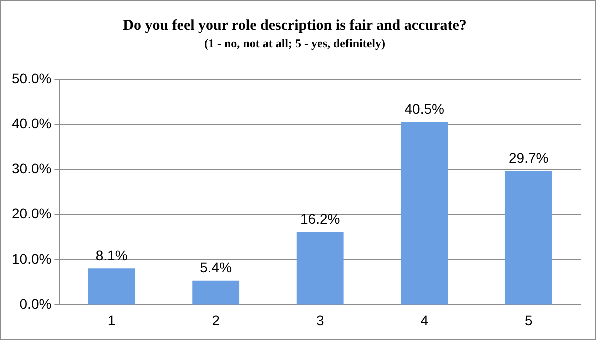 This screenshot has width=596, height=340. What do you see at coordinates (32, 123) in the screenshot?
I see `y-tick-label: 40.0%` at bounding box center [32, 123].